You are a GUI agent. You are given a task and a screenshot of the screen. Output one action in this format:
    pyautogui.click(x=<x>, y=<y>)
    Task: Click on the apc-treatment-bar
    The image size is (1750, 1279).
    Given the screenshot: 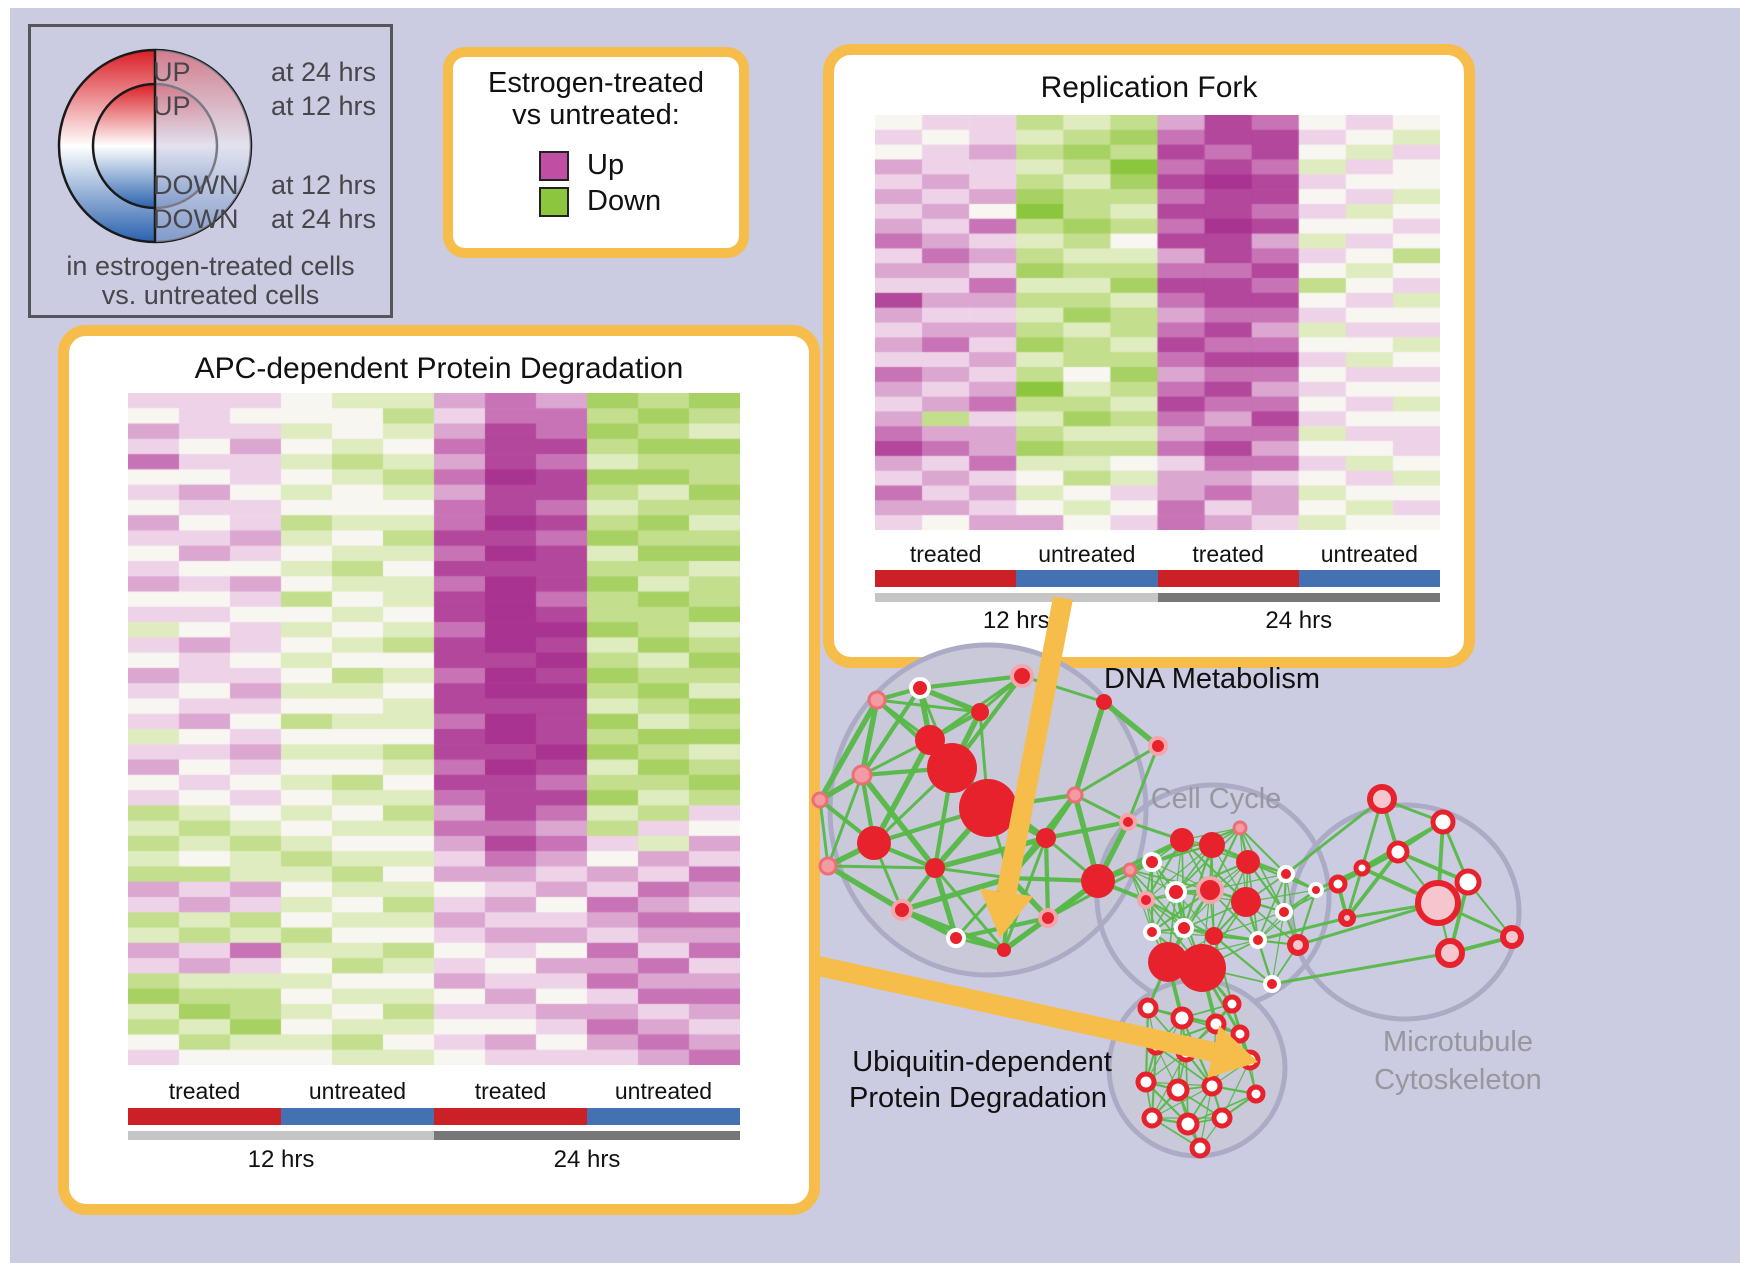 What is the action you would take?
    pyautogui.click(x=434, y=1116)
    